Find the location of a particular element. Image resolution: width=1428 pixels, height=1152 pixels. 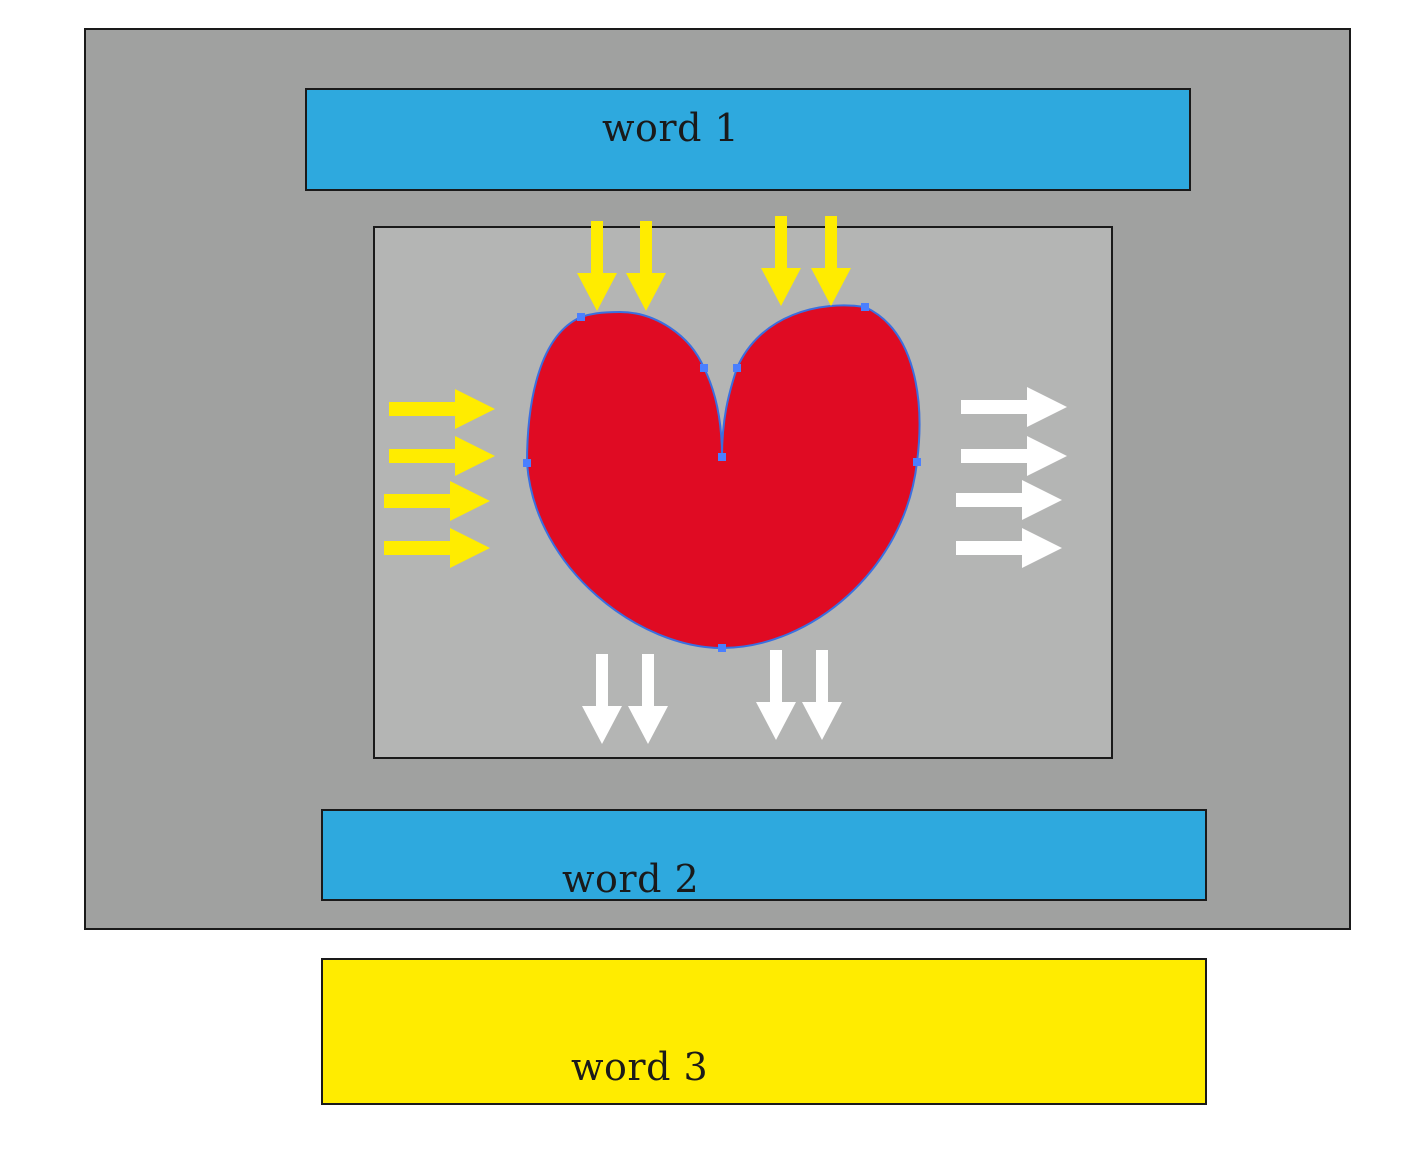

bottom-banner: word 3 is located at coordinates (764, 1031).